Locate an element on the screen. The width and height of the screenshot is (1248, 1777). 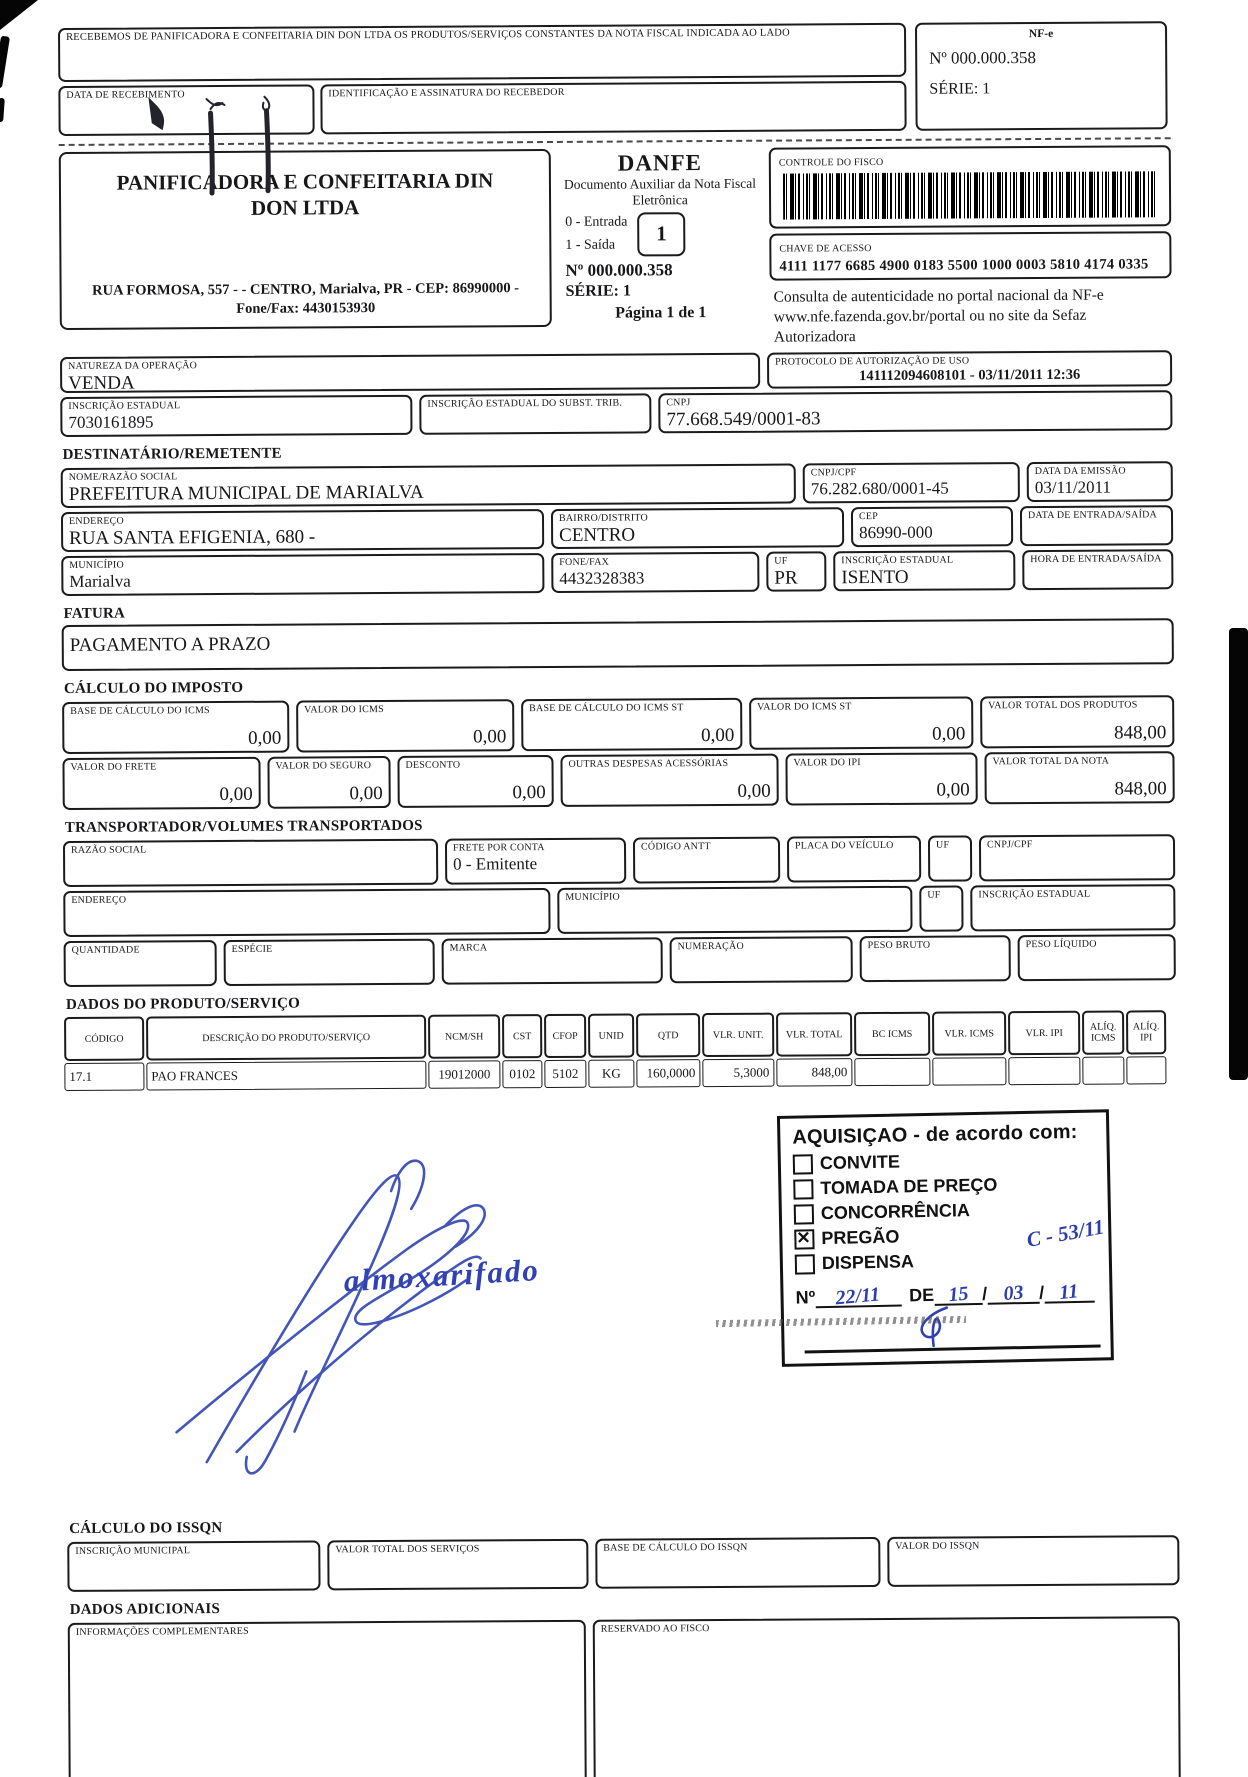
stamp-option-concorrencia: CONCORRÊNCIA is located at coordinates (945, 1211).